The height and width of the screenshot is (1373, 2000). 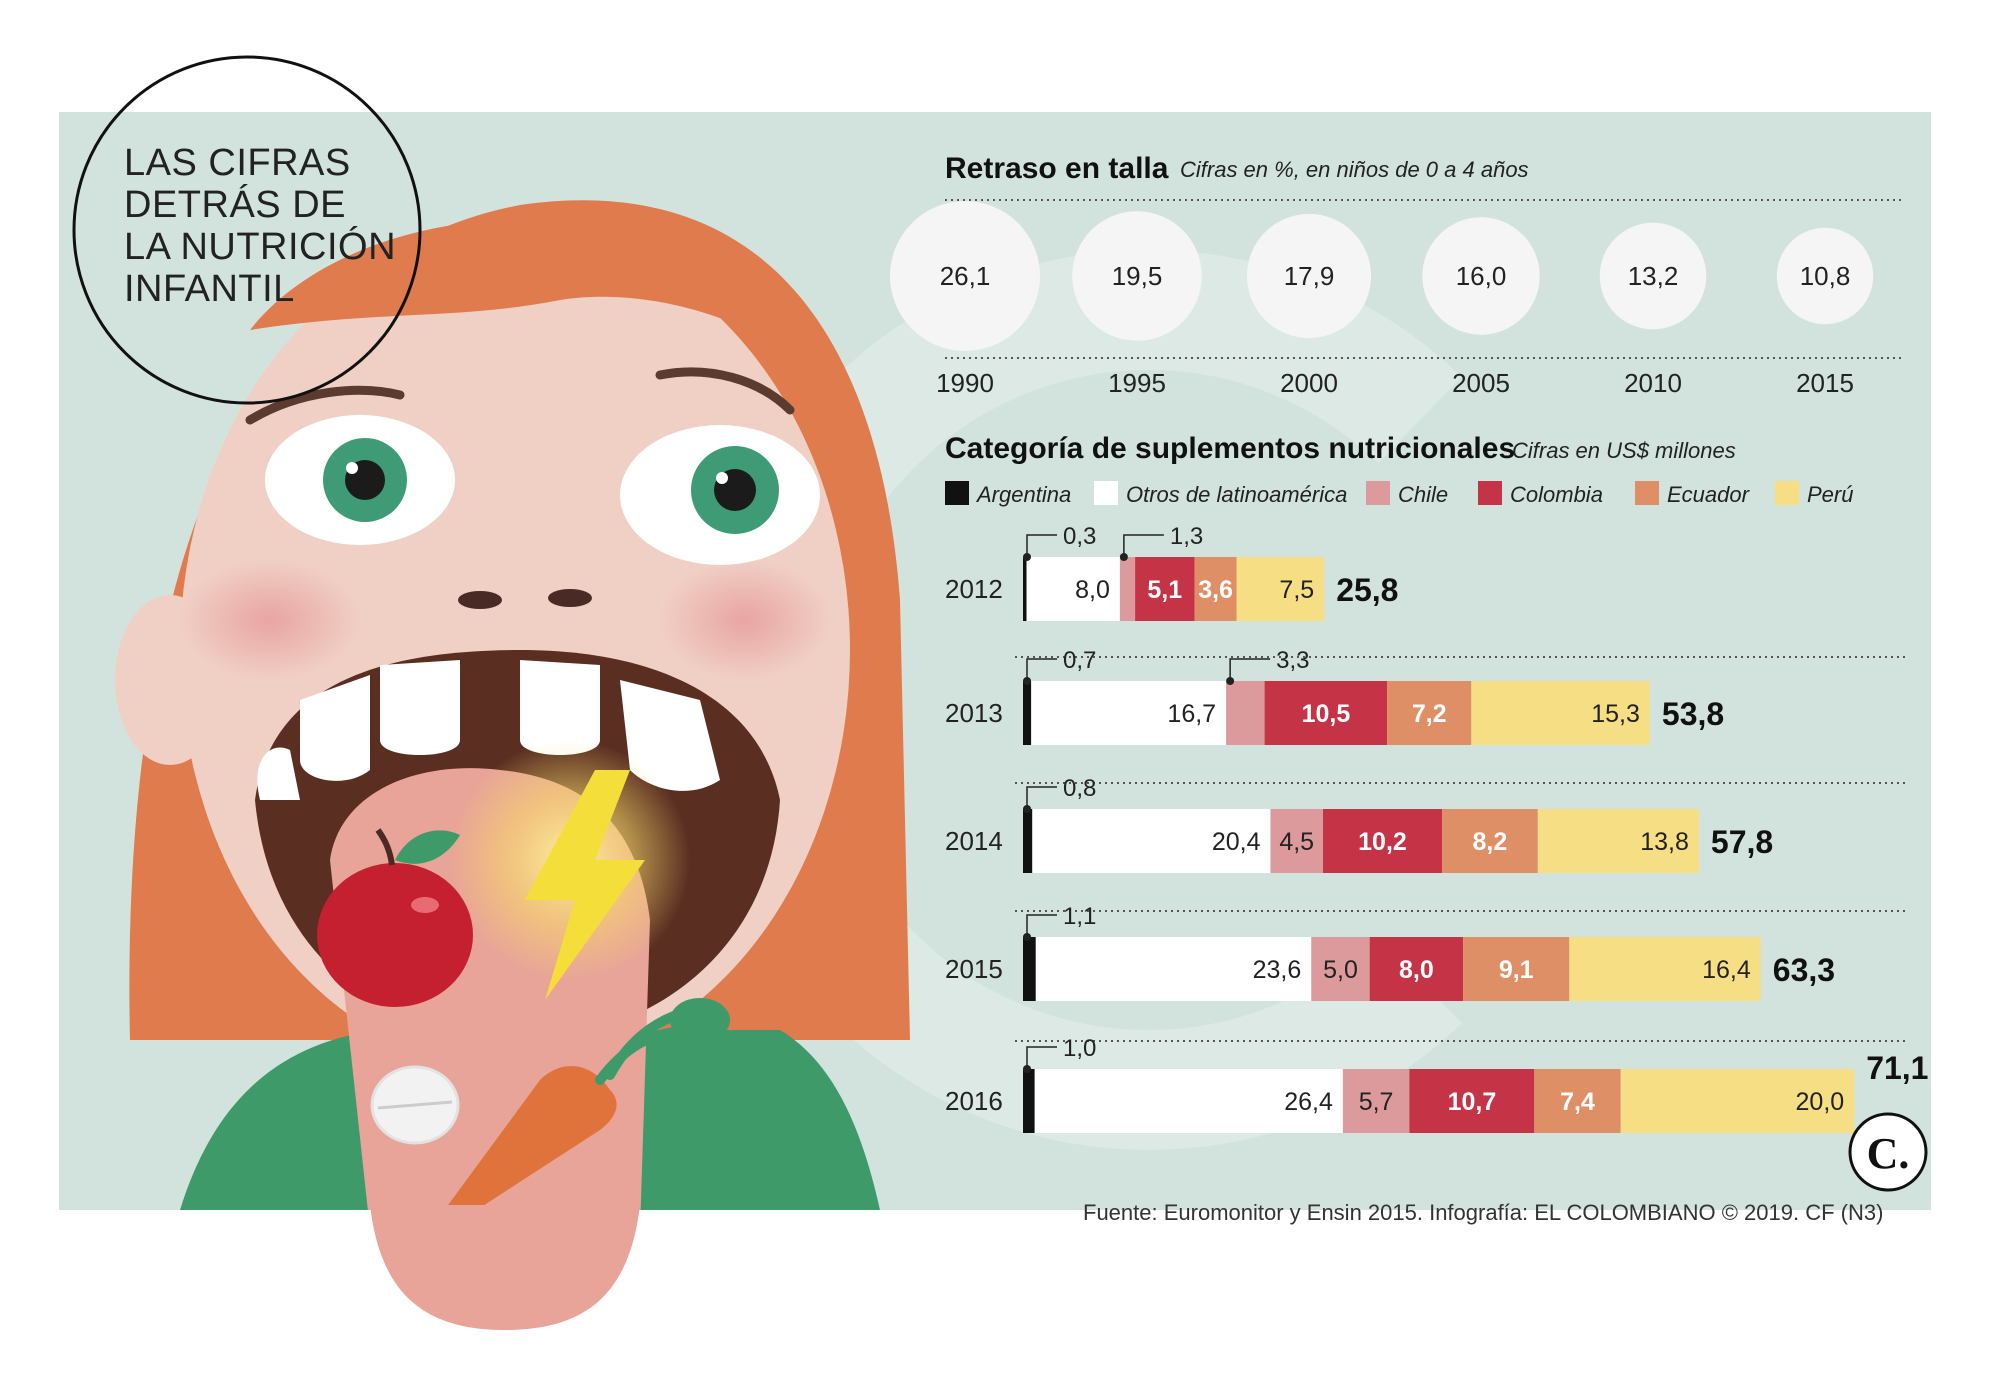 I want to click on argentina-callout-label: 0,7, so click(x=1079, y=660).